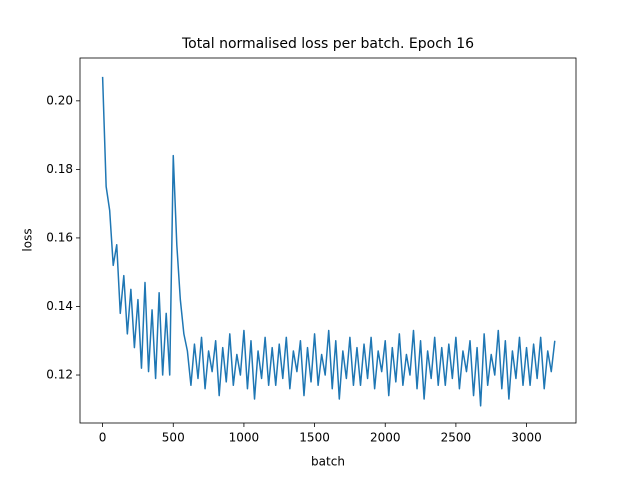 This screenshot has height=480, width=640. Describe the element at coordinates (314, 438) in the screenshot. I see `x-tick-label: 1500` at that location.